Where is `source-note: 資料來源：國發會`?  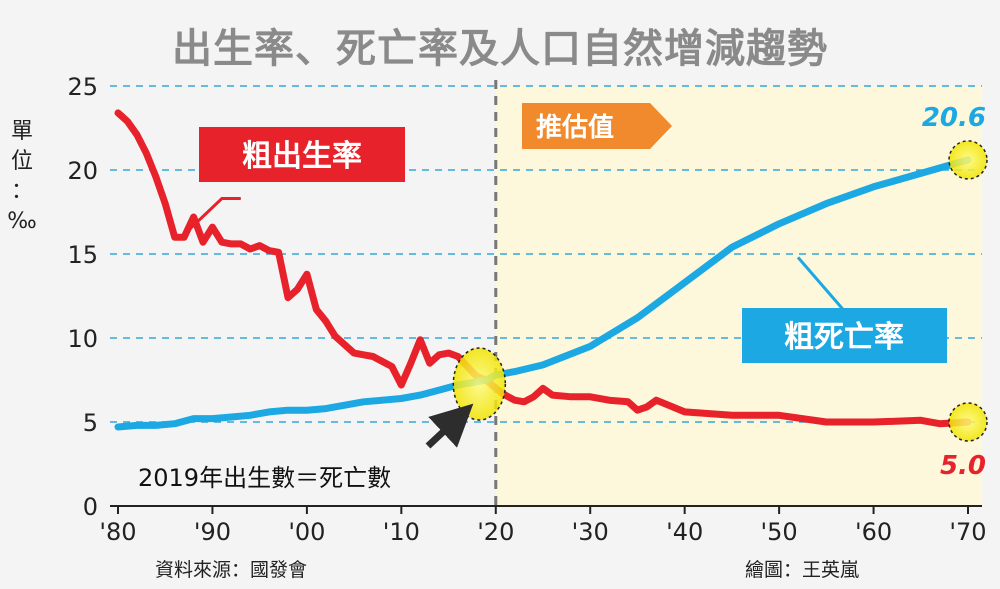 source-note: 資料來源：國發會 is located at coordinates (231, 570).